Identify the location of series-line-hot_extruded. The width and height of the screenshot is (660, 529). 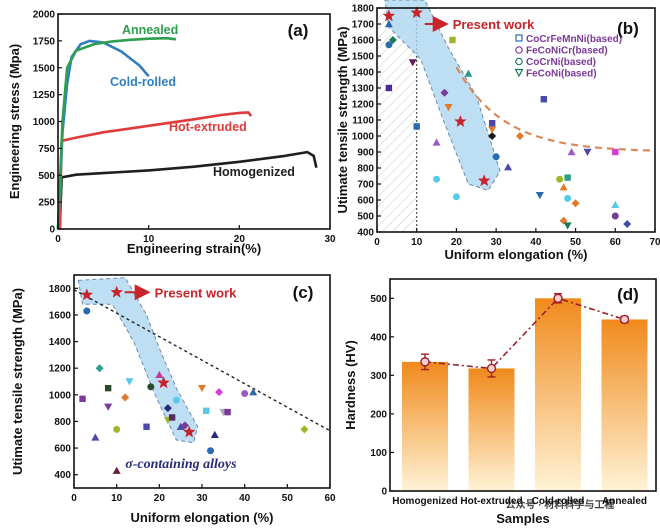
(155, 170).